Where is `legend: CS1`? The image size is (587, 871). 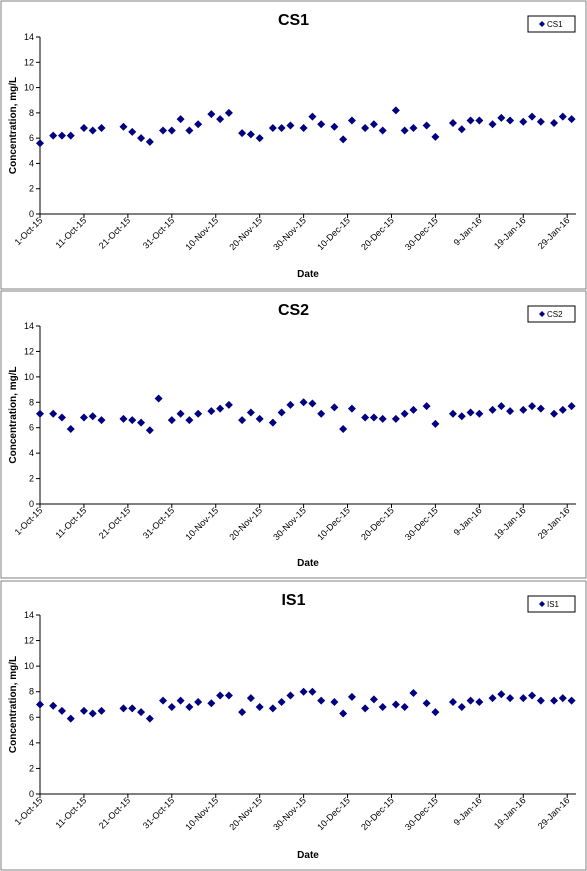
legend: CS1 is located at coordinates (551, 24).